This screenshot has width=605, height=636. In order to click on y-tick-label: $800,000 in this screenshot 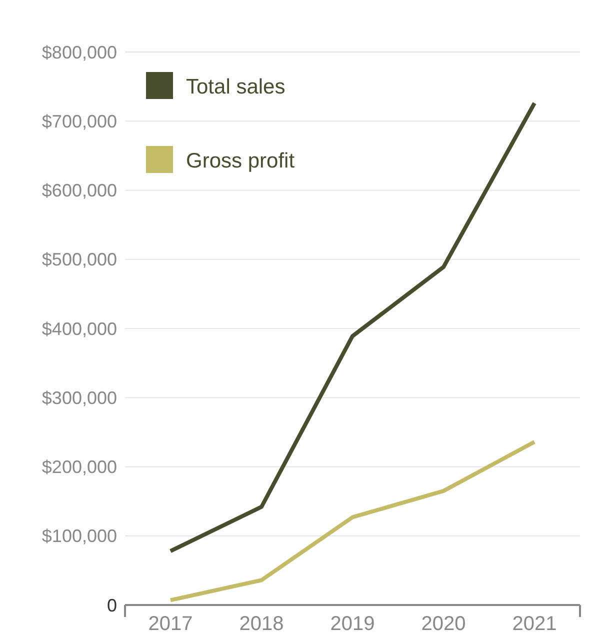, I will do `click(79, 52)`.